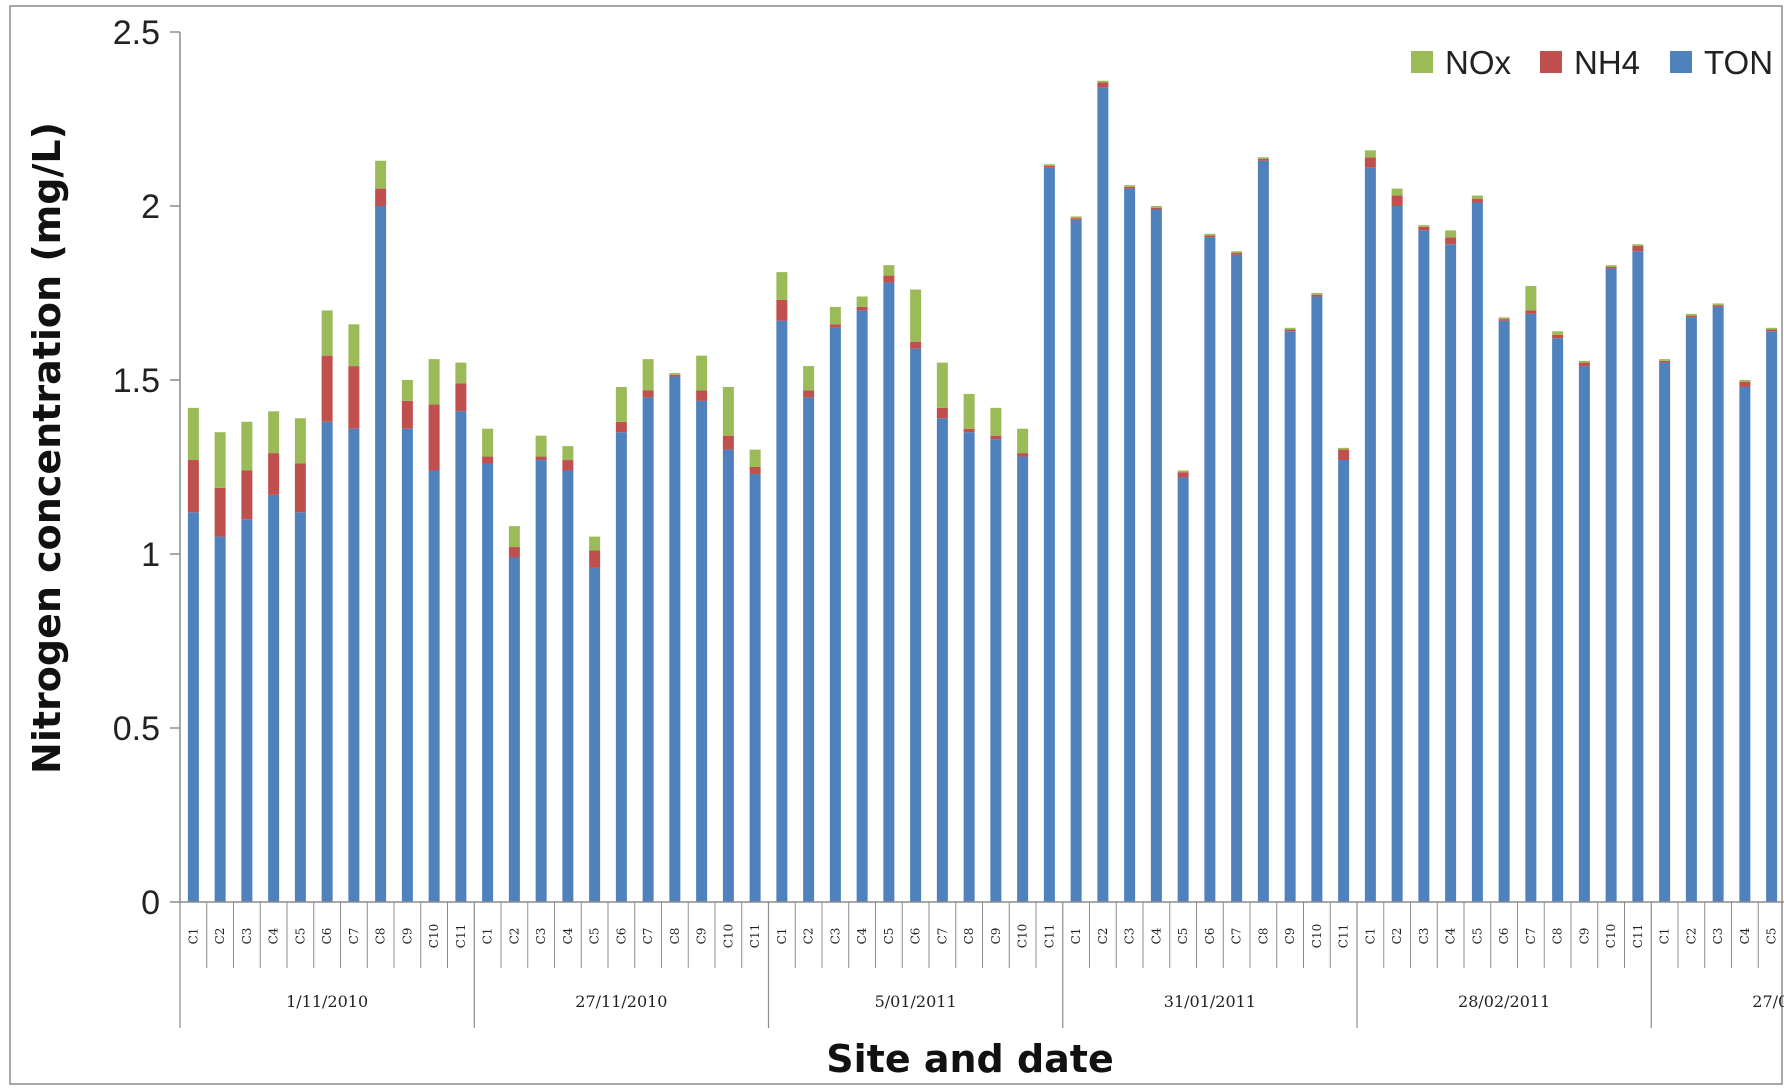 The height and width of the screenshot is (1088, 1784). Describe the element at coordinates (150, 903) in the screenshot. I see `y-tick-label: 0` at that location.